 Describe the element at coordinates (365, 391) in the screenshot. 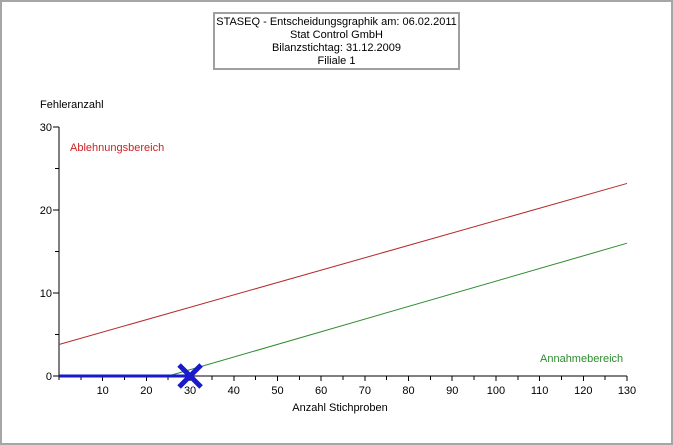

I see `x-tick-label: 70` at that location.